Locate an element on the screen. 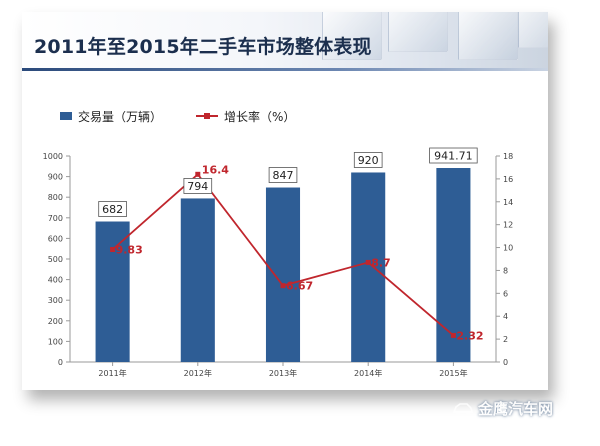  right-axis-tick-label: 8 is located at coordinates (505, 270).